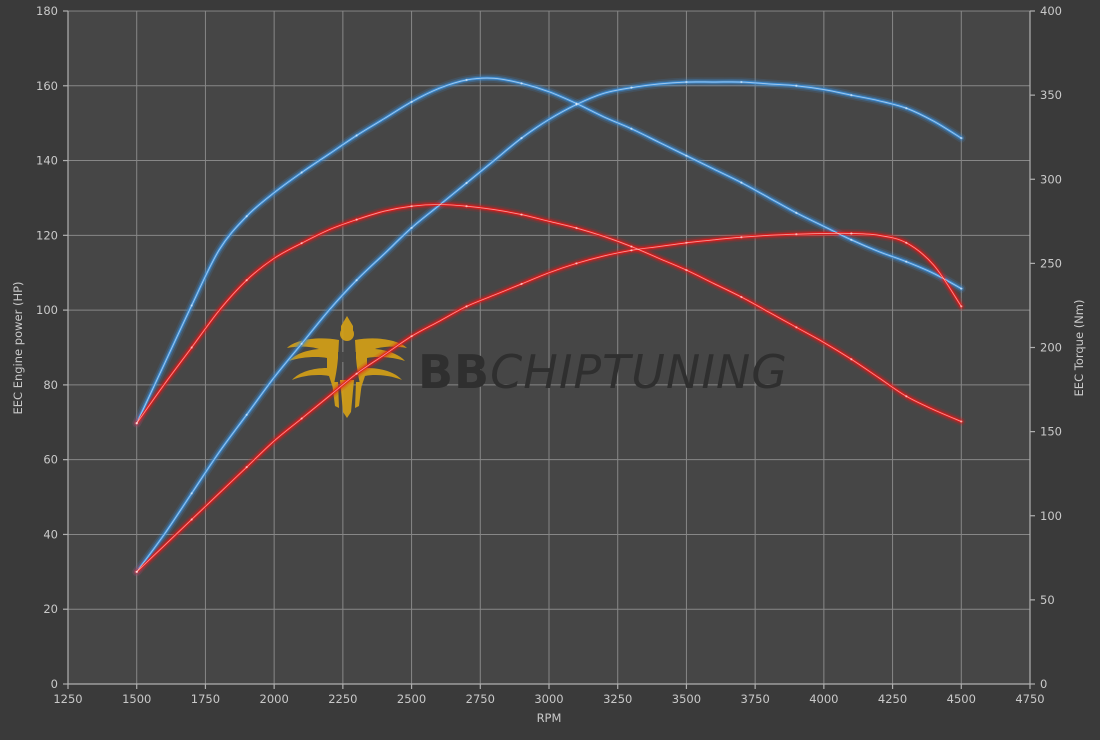  What do you see at coordinates (47, 161) in the screenshot?
I see `y-tick-label-left: 140` at bounding box center [47, 161].